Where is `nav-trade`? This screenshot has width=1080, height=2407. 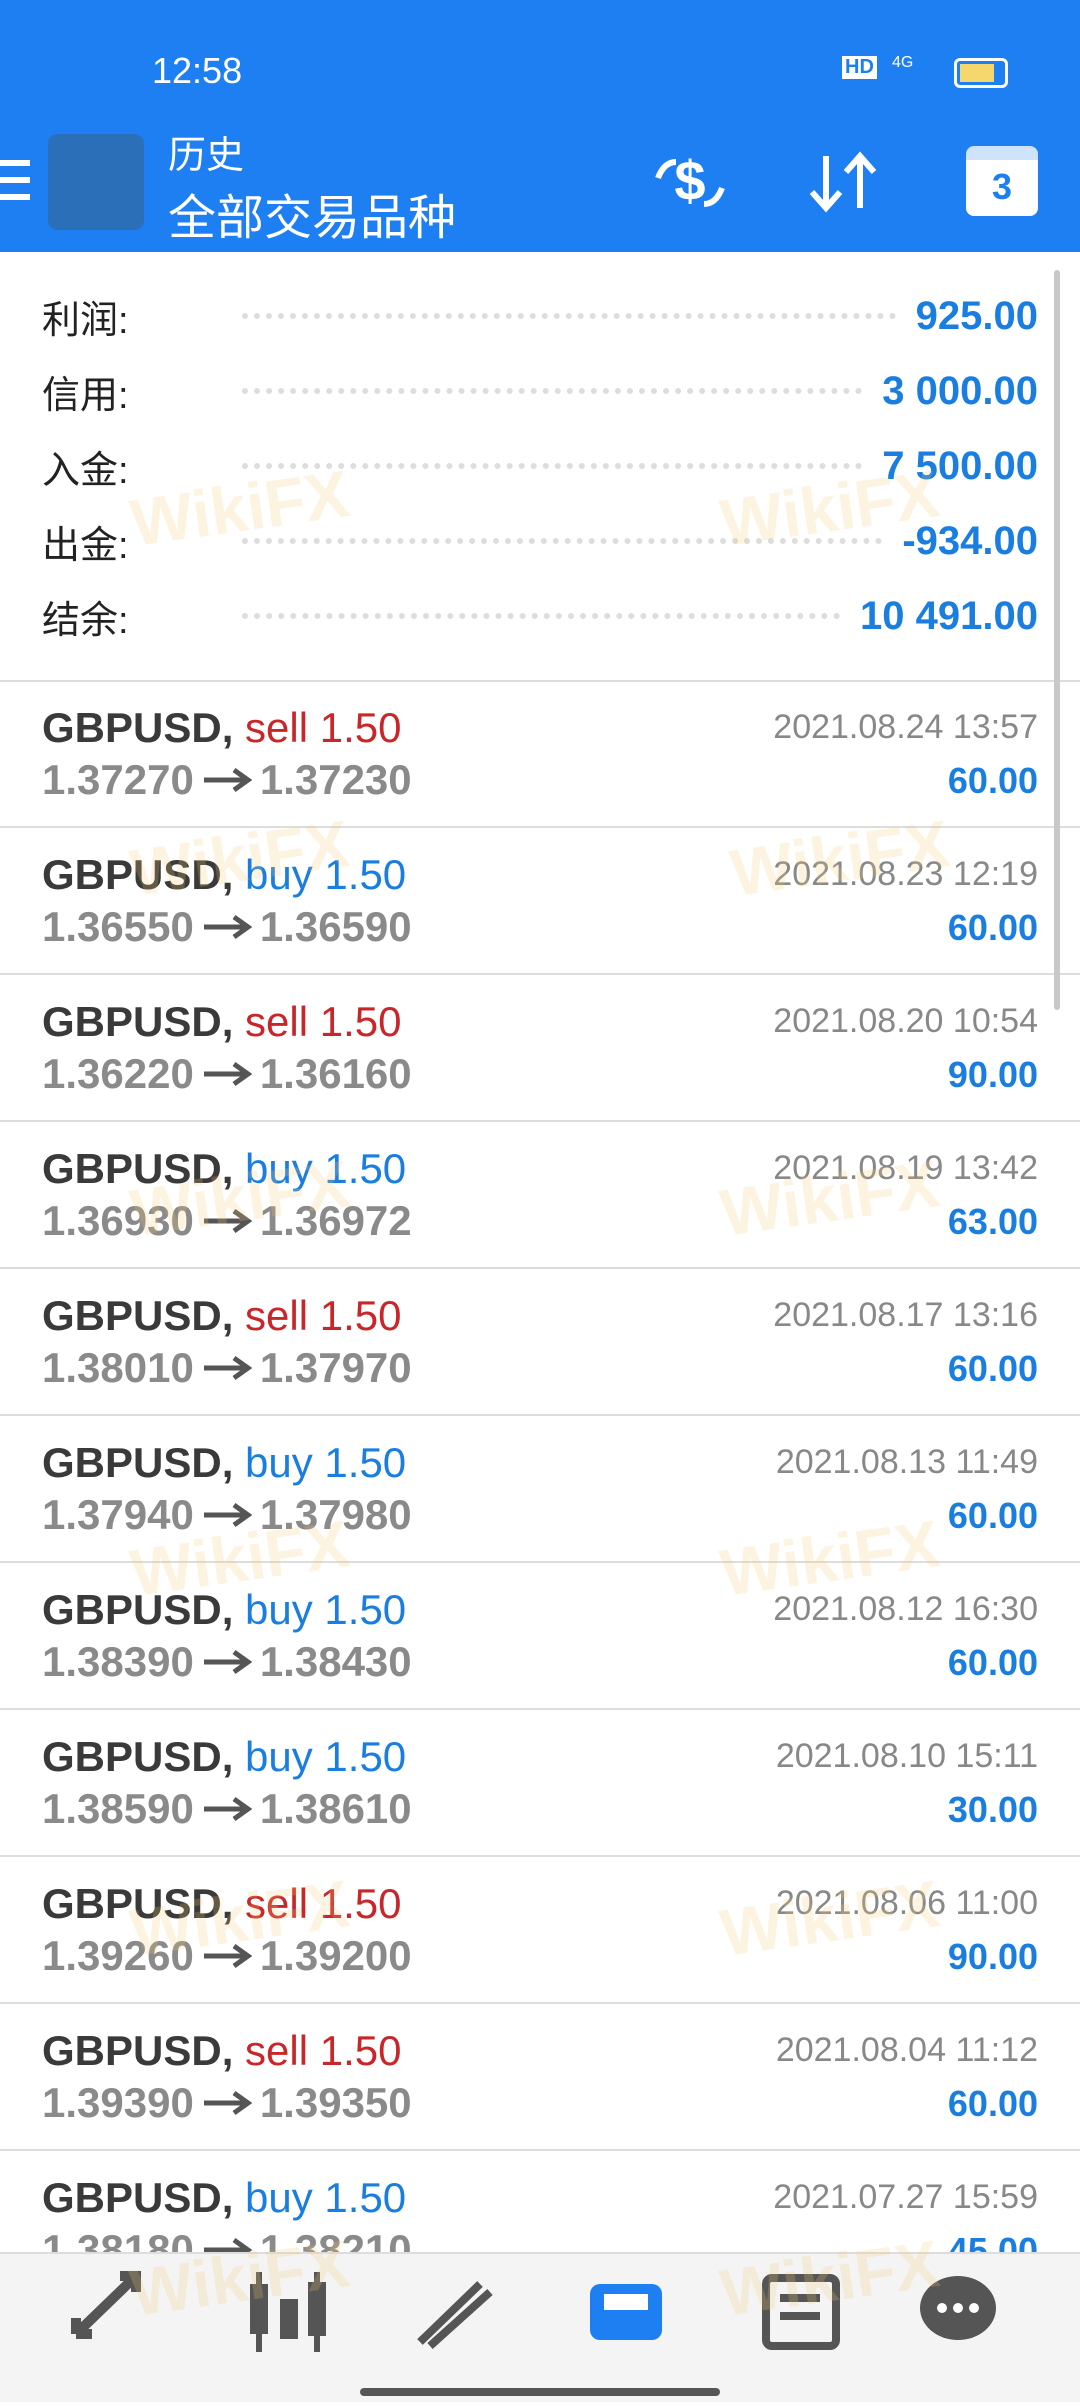
nav-trade is located at coordinates (455, 2315).